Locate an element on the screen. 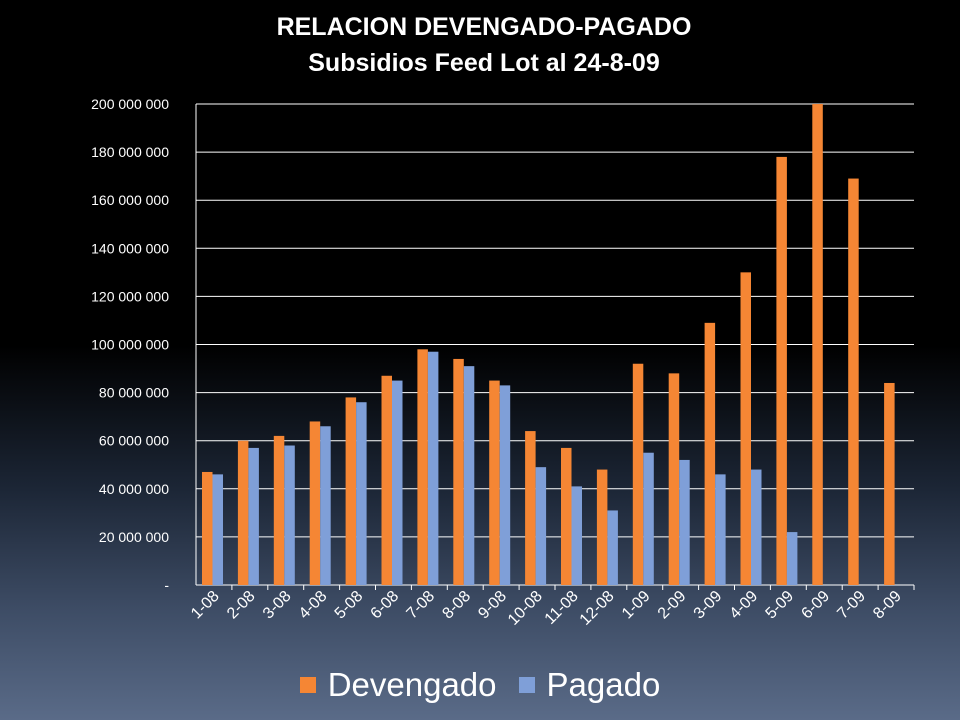 This screenshot has height=720, width=960. x-tick-label: 7-08 is located at coordinates (421, 605).